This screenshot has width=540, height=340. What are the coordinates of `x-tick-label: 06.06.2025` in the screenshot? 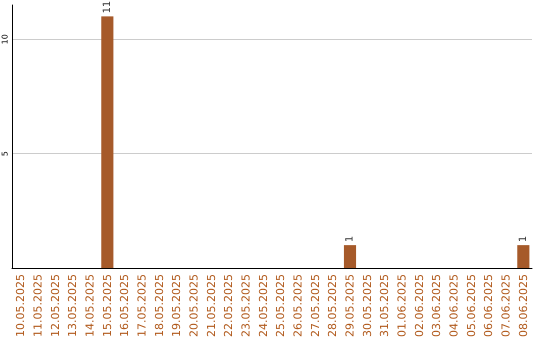 It's located at (489, 306).